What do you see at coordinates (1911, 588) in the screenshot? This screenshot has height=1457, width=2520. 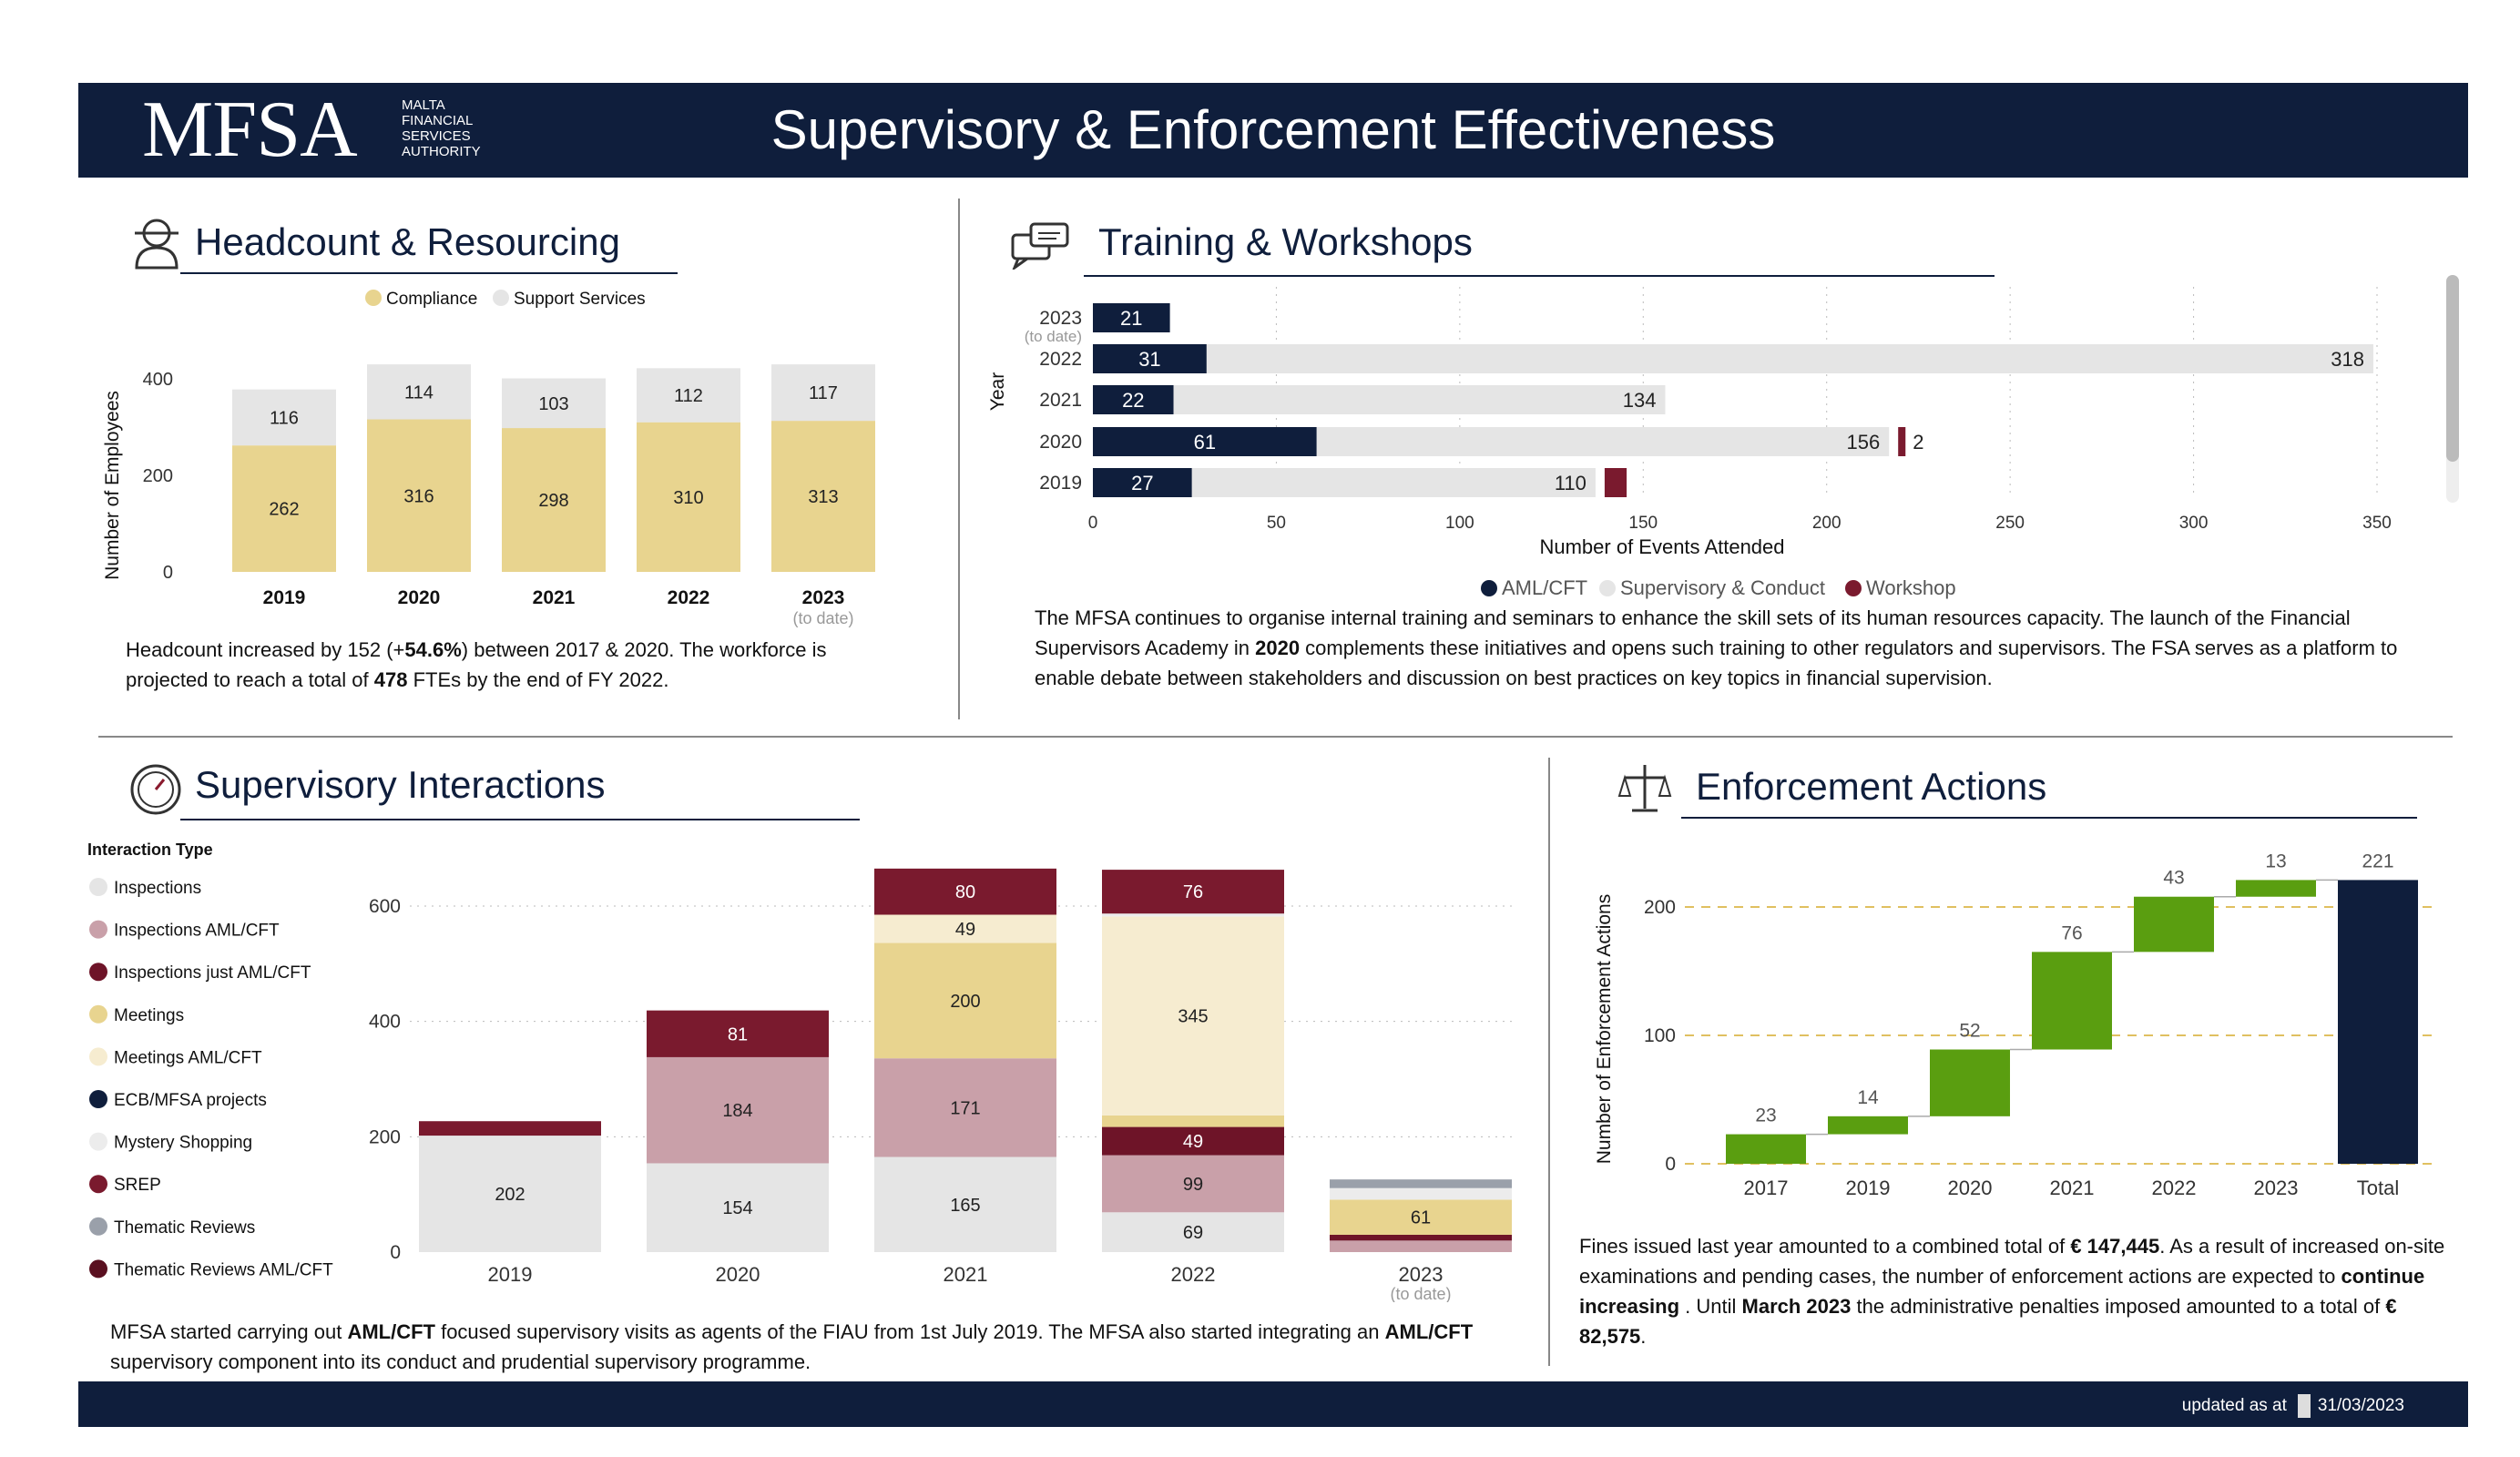 I see `legend-label: Workshop` at bounding box center [1911, 588].